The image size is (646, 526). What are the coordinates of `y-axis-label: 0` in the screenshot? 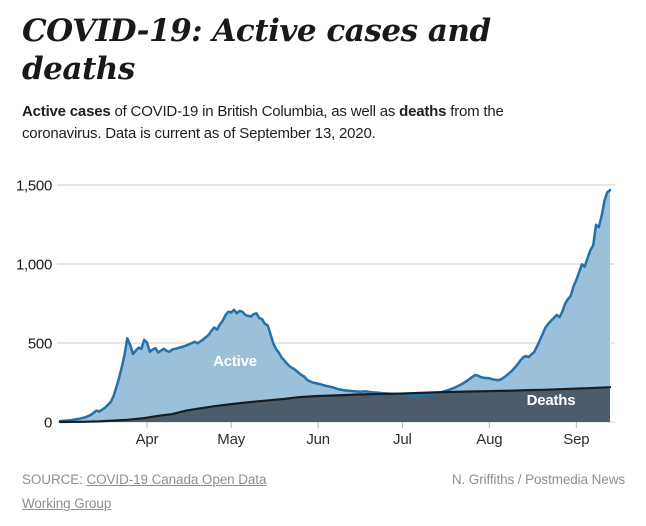 It's located at (48, 423).